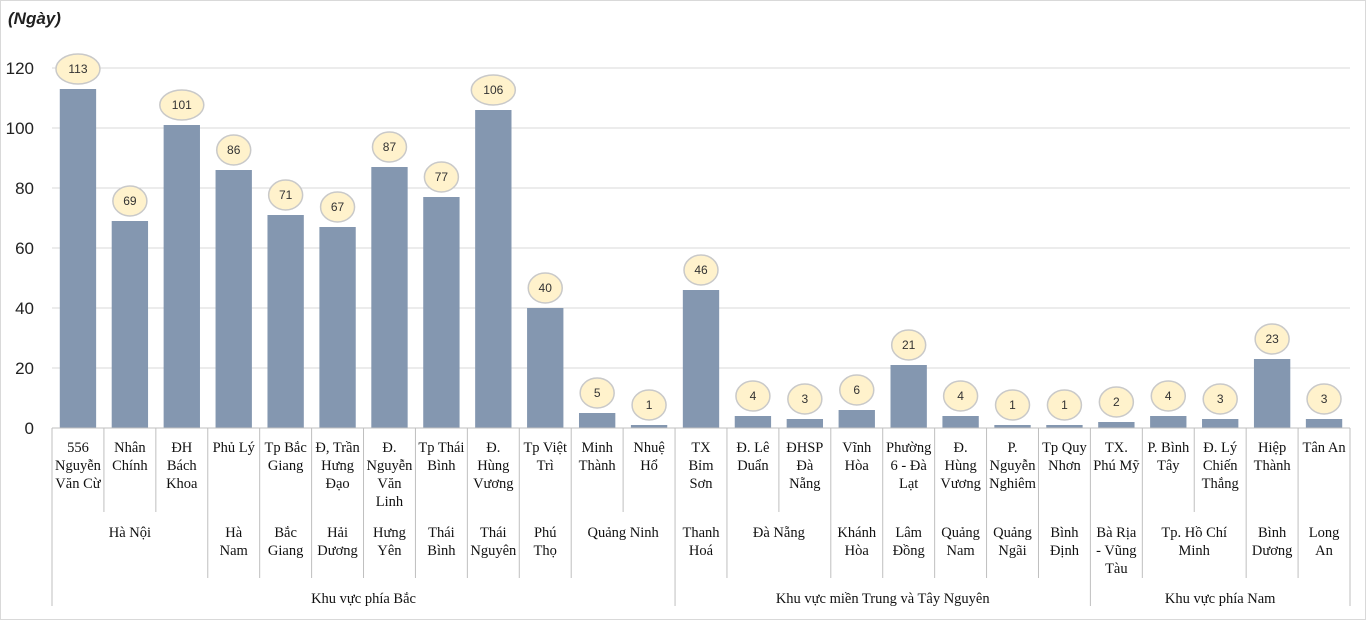 The width and height of the screenshot is (1366, 620). I want to click on data-label: 113, so click(77, 69).